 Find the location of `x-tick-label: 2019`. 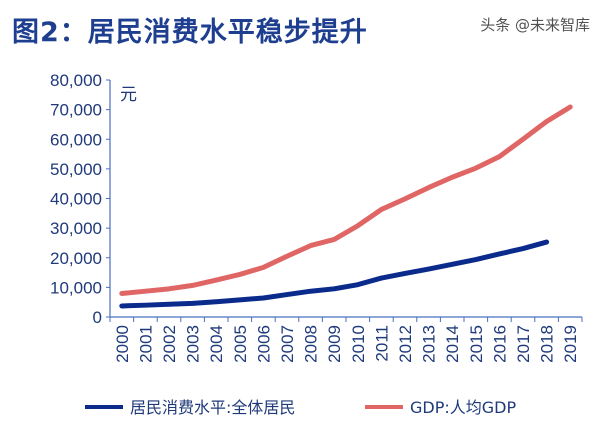

x-tick-label: 2019 is located at coordinates (570, 344).